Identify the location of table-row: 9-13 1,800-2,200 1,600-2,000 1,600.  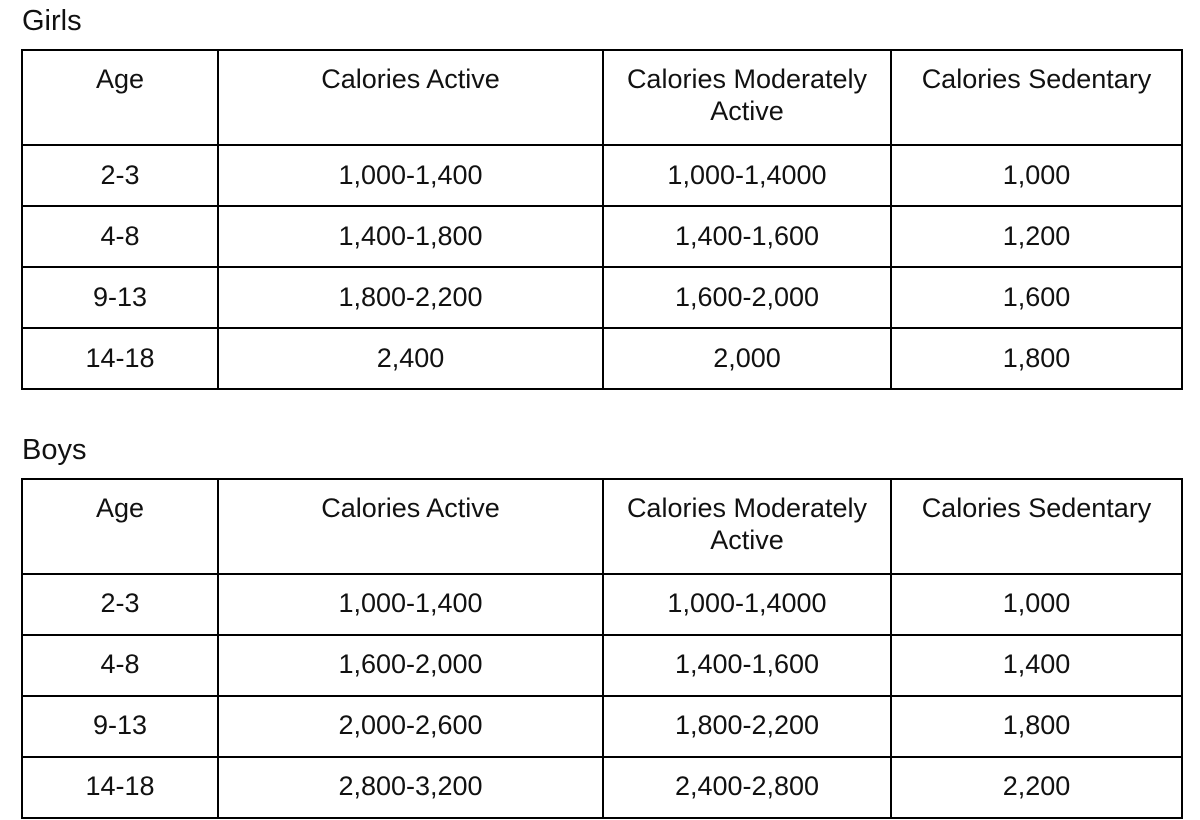
(602, 297).